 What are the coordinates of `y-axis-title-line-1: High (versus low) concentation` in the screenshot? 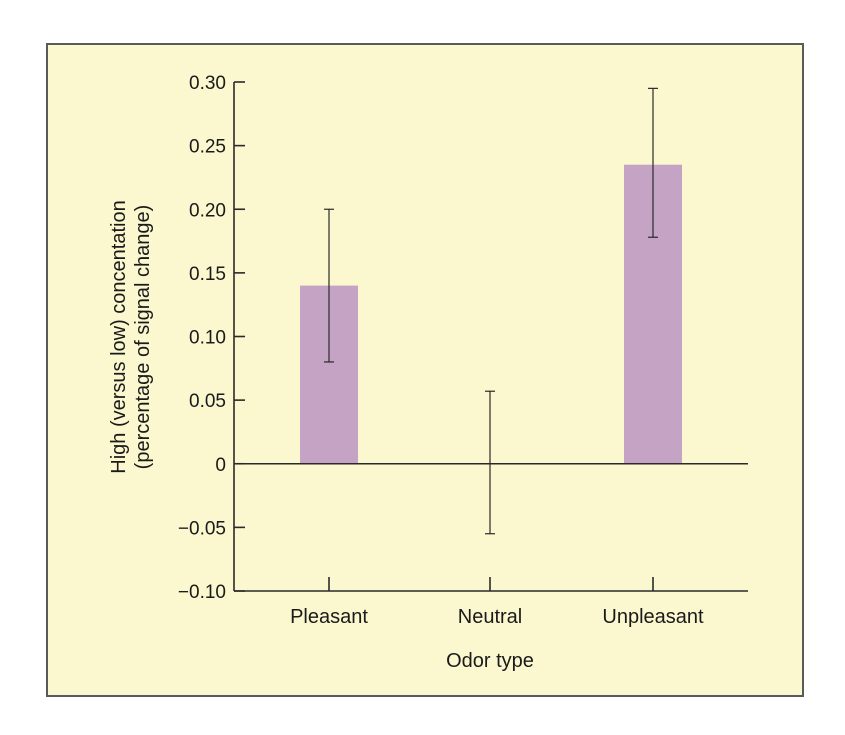 It's located at (119, 336).